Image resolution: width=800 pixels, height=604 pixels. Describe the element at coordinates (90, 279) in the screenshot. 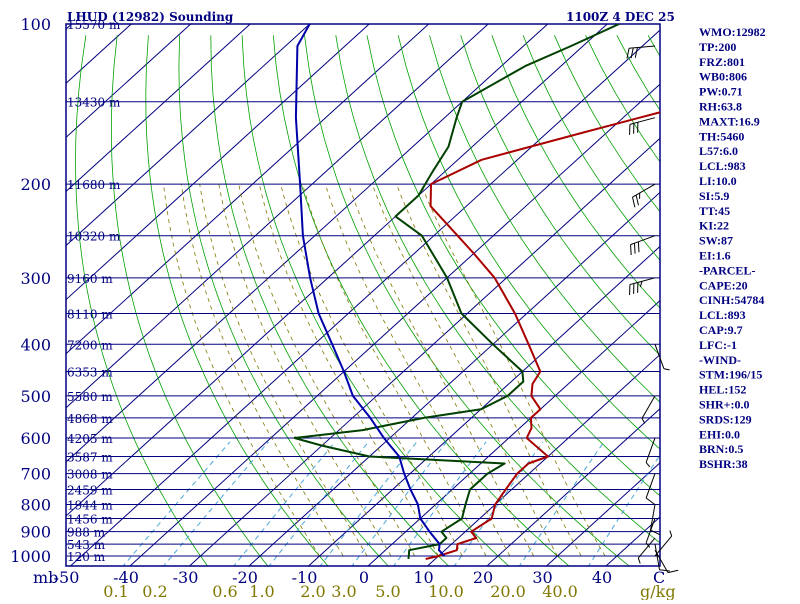

I see `height-label: 9160 m` at that location.